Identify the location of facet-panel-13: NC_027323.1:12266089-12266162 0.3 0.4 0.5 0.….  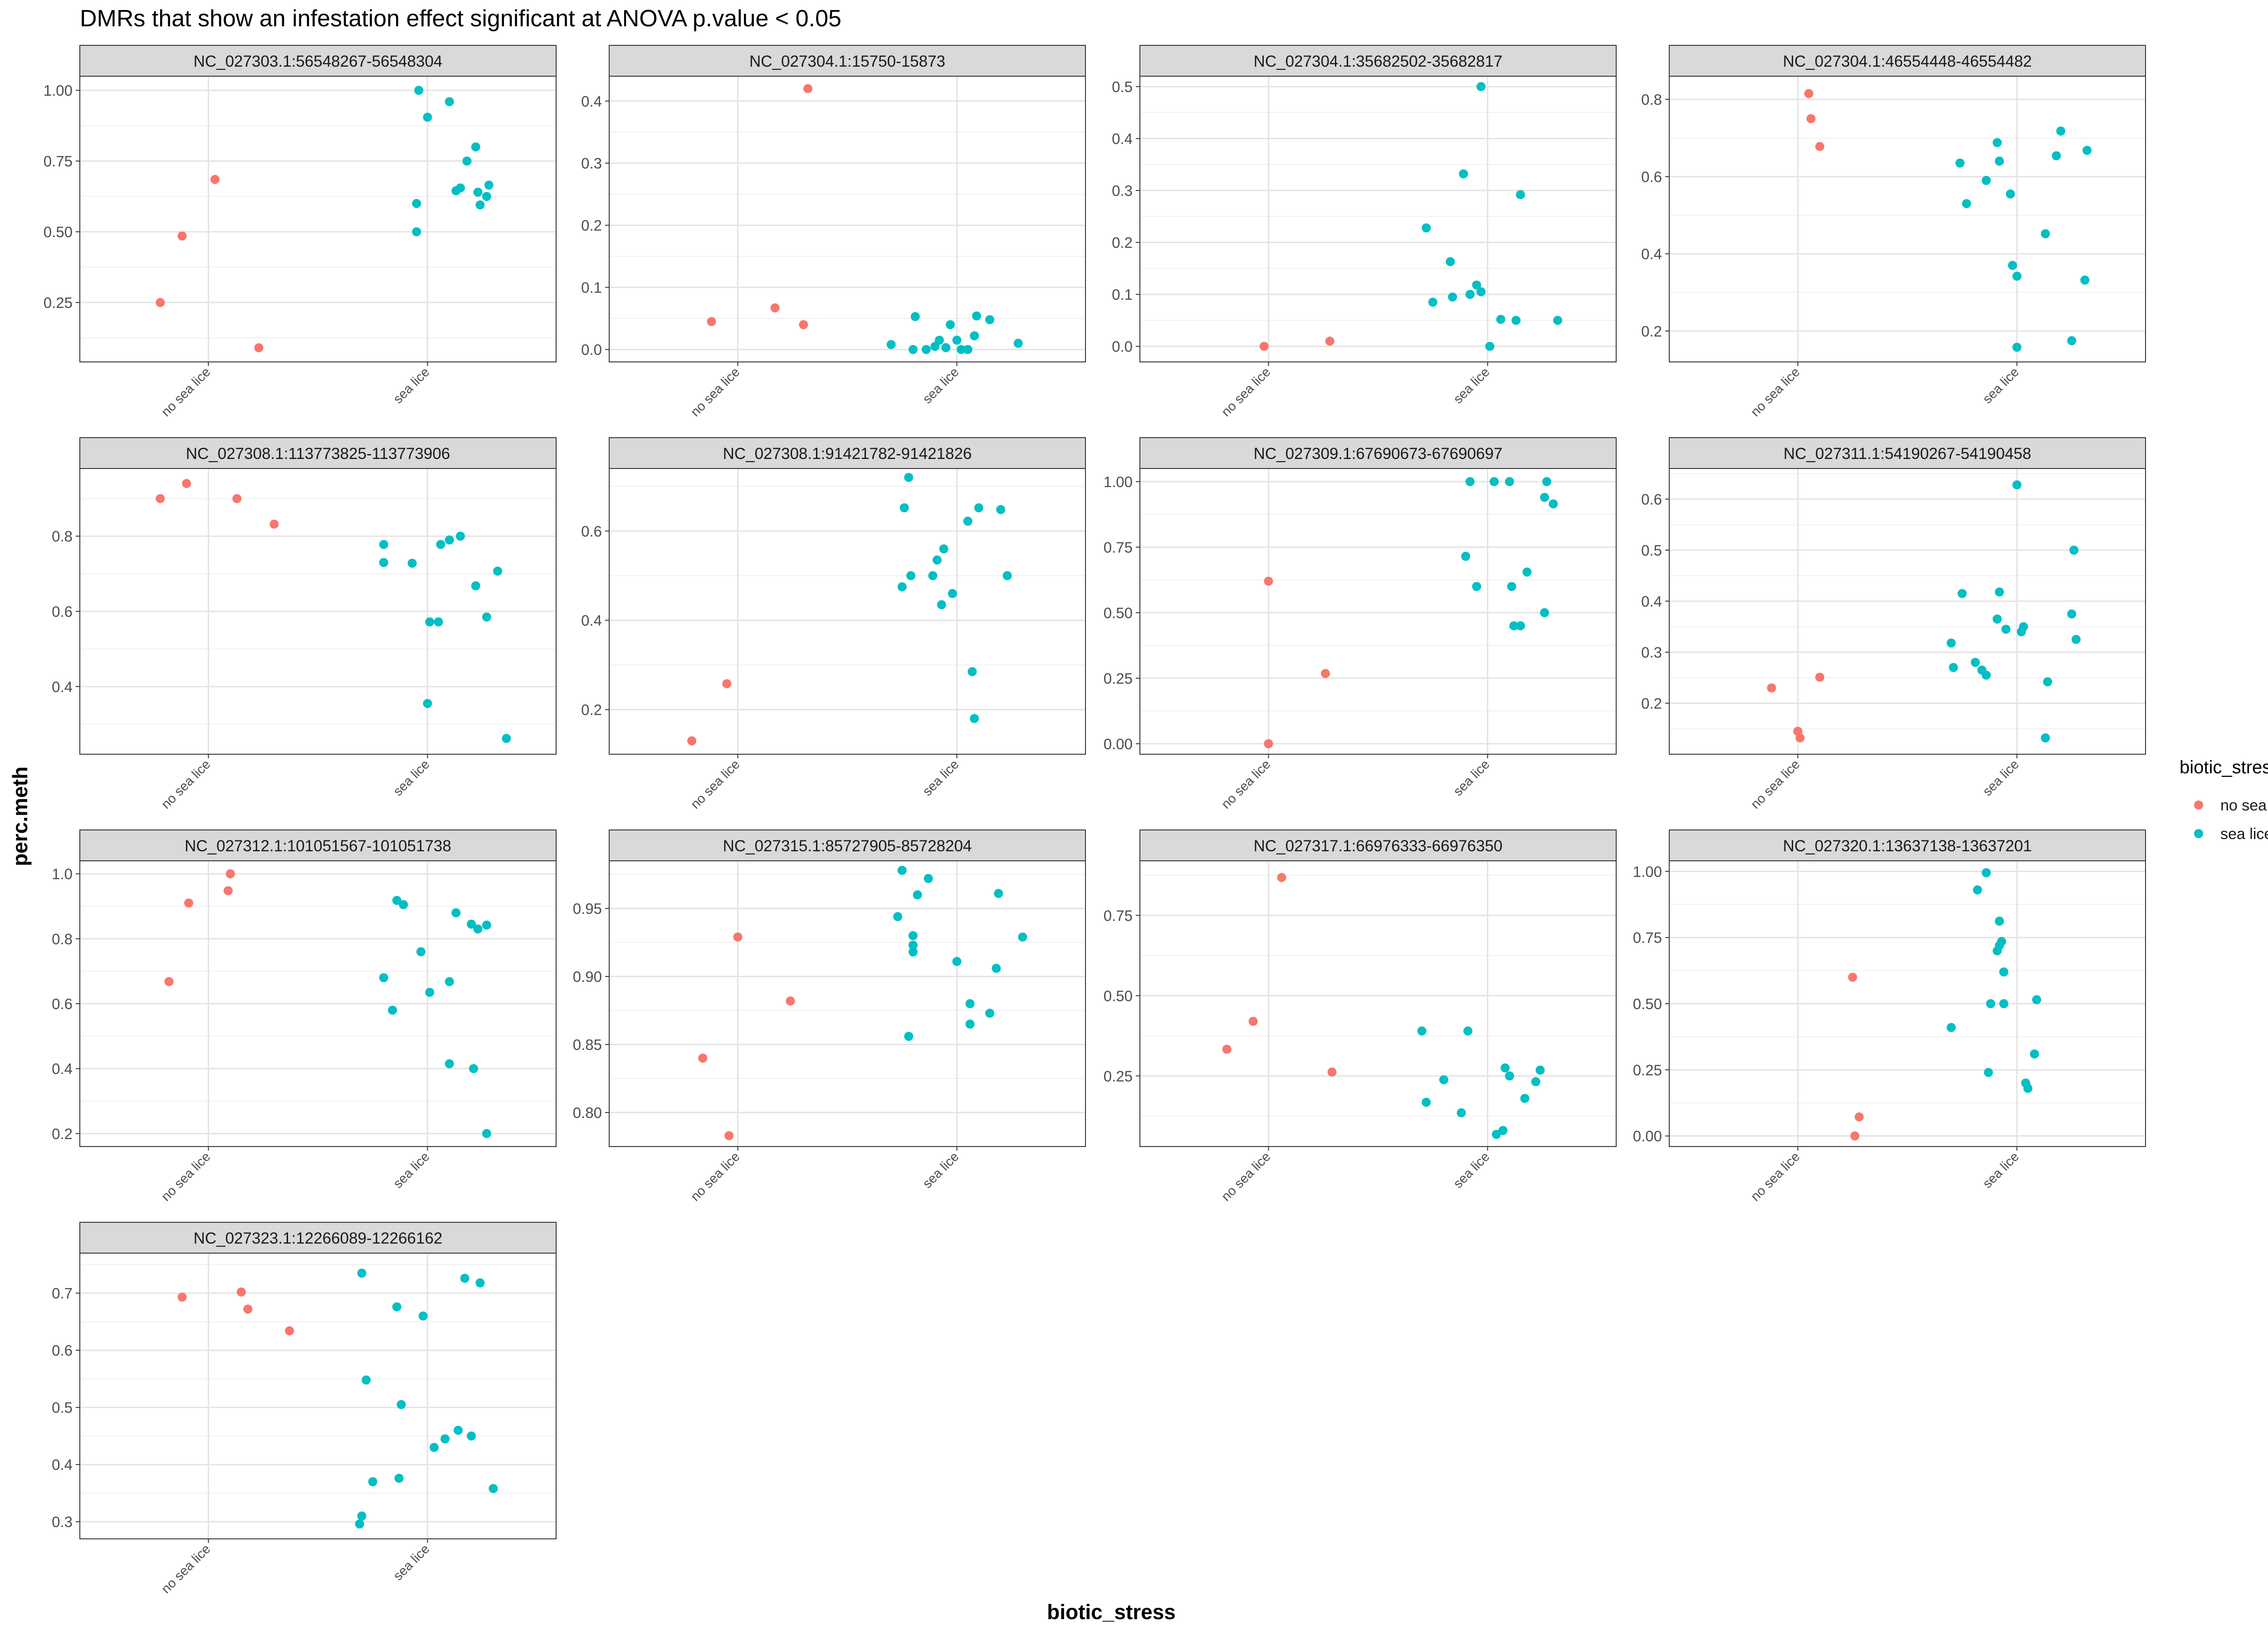
(304, 1409).